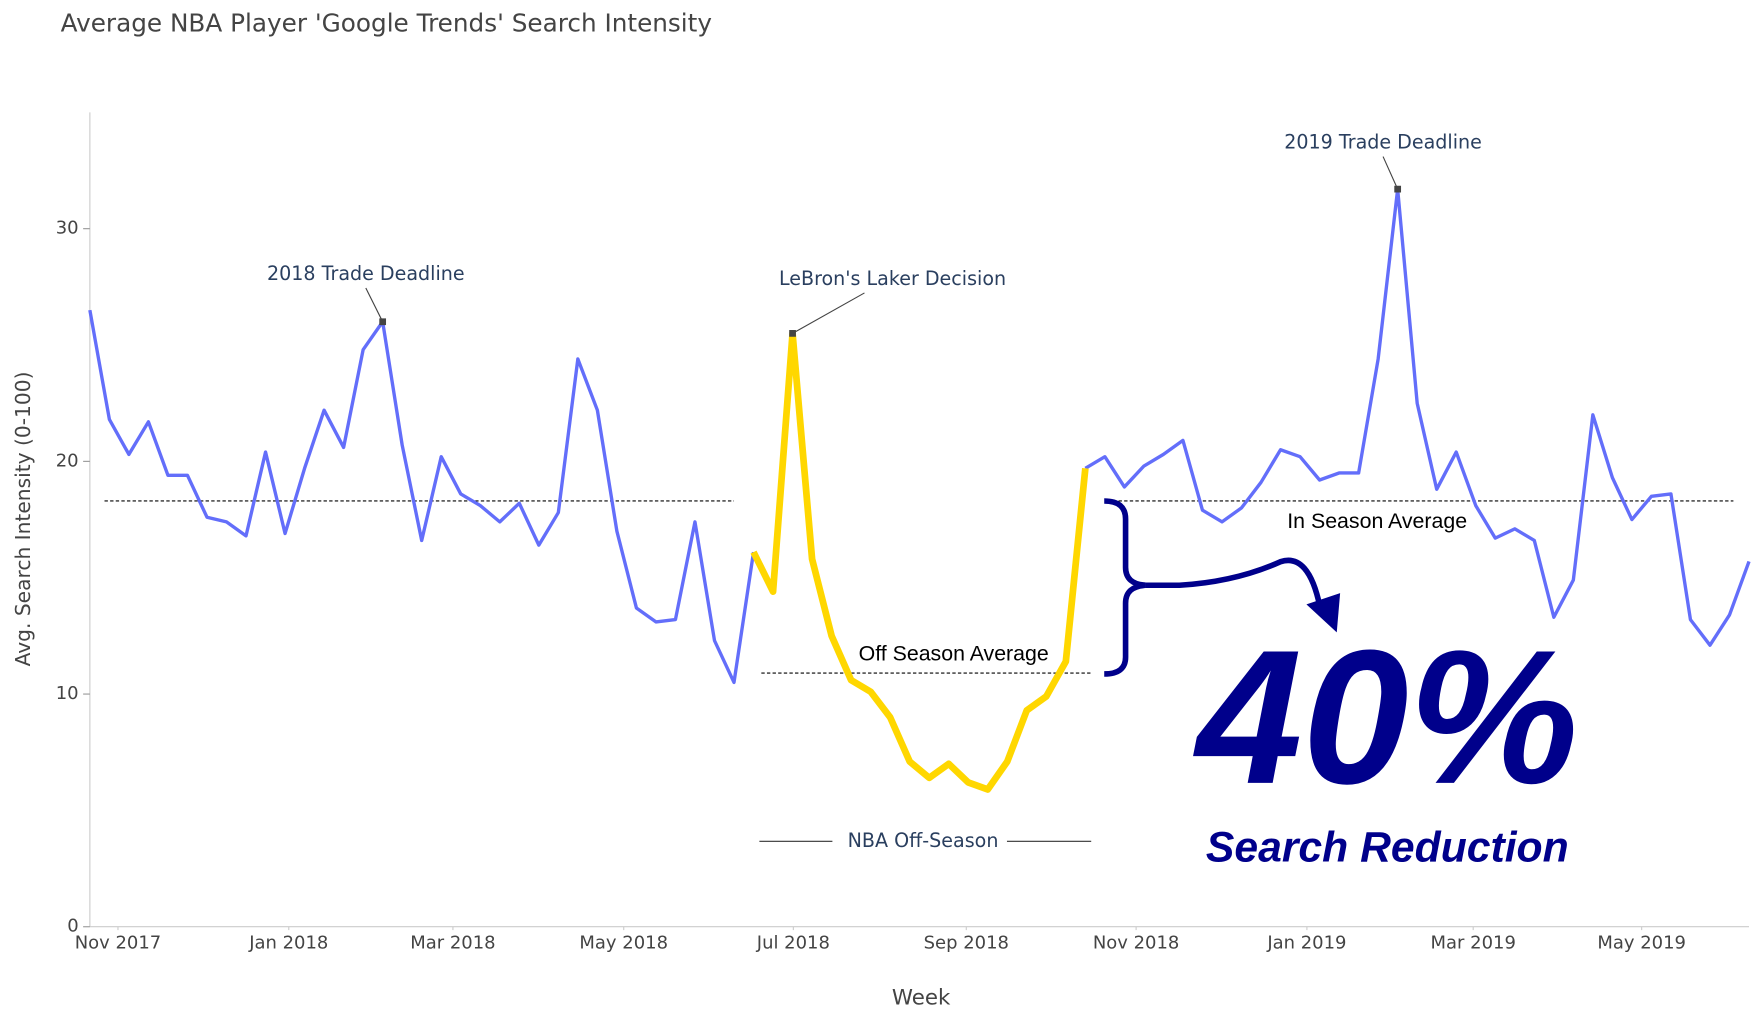 Image resolution: width=1758 pixels, height=1017 pixels. I want to click on brace, so click(1125, 587).